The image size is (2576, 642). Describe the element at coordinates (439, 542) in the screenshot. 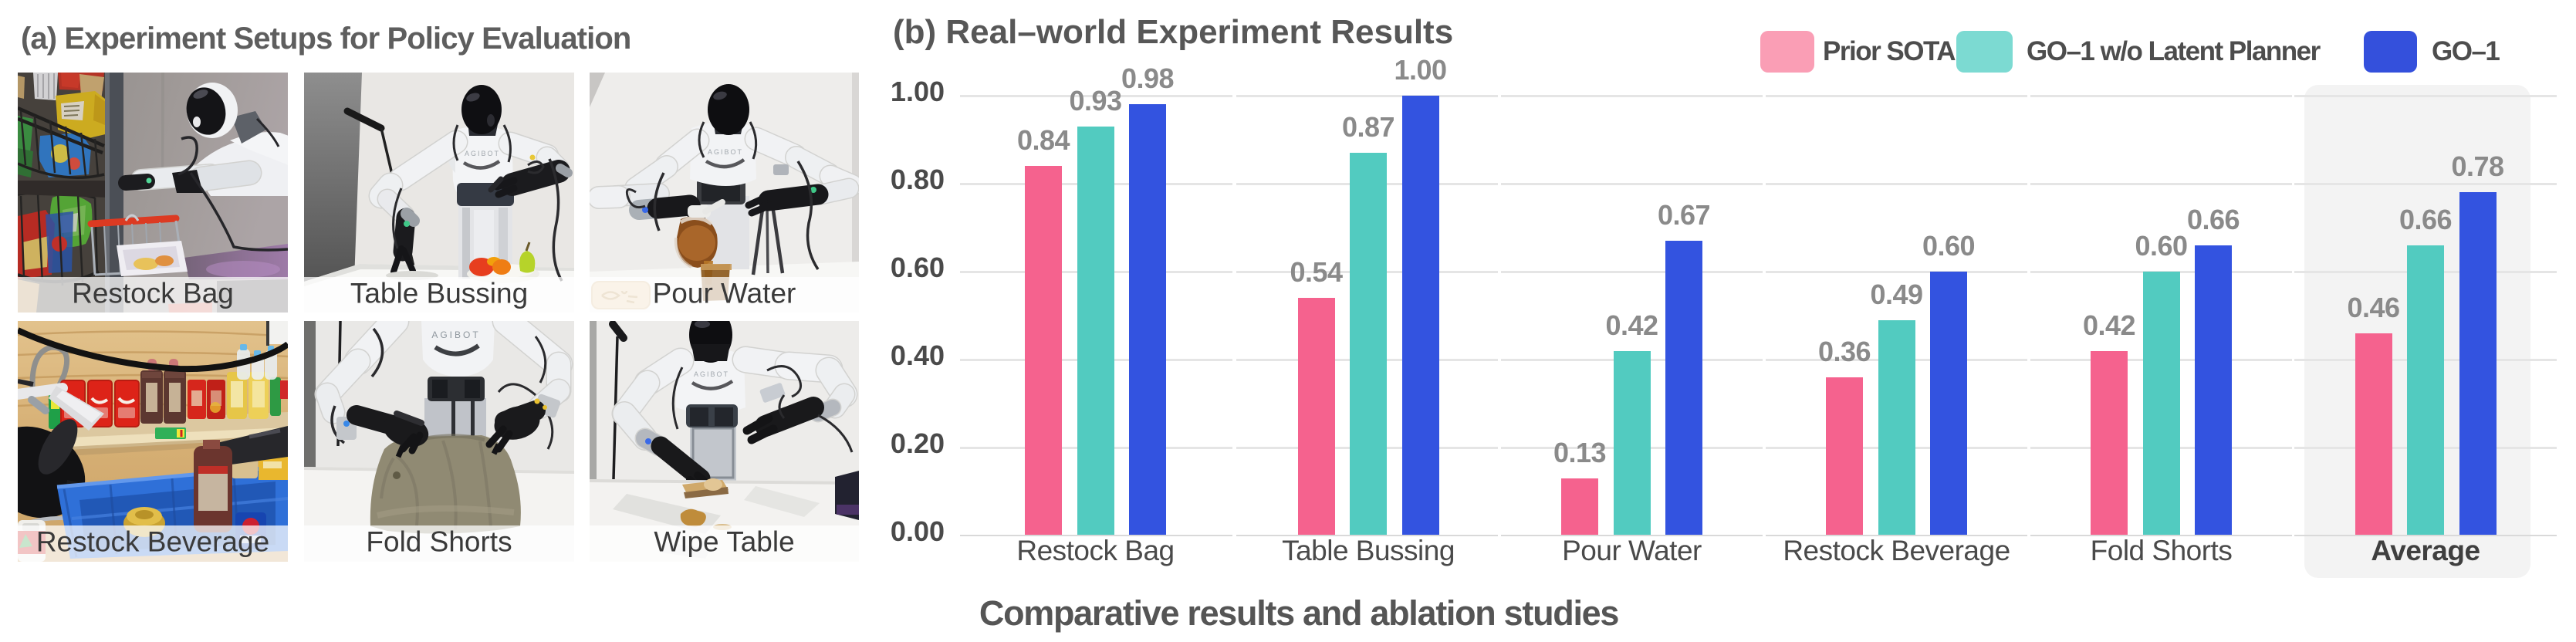

I see `svg-text: Fold Shorts` at that location.